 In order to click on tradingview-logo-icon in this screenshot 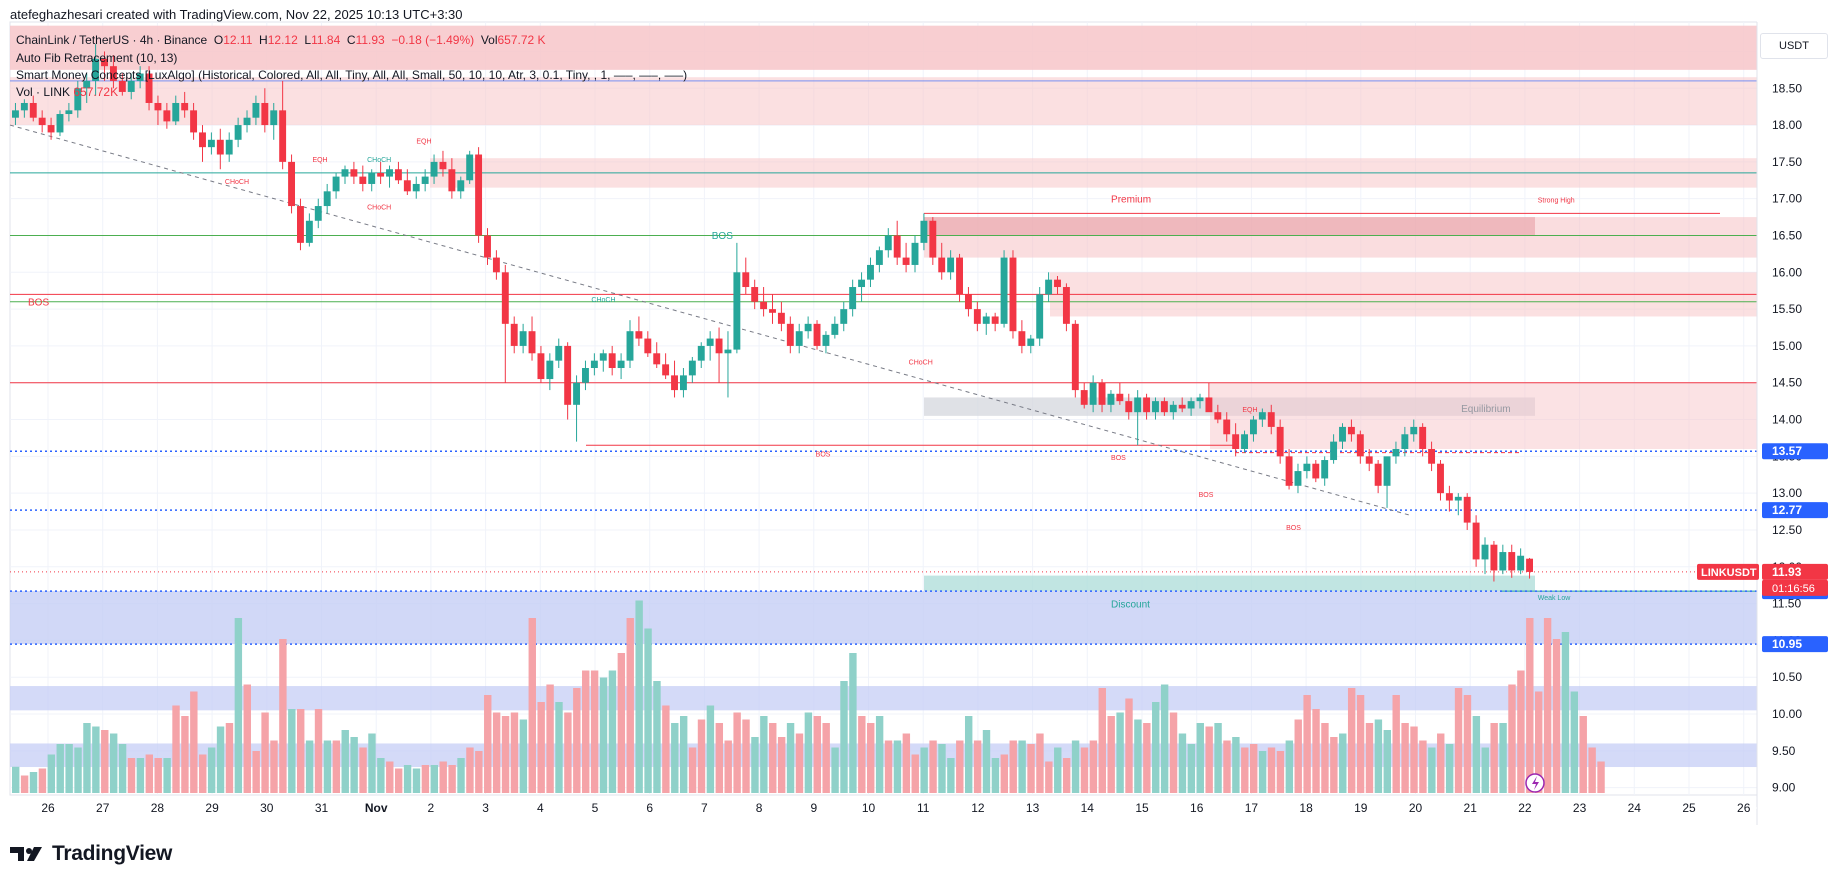, I will do `click(26, 854)`.